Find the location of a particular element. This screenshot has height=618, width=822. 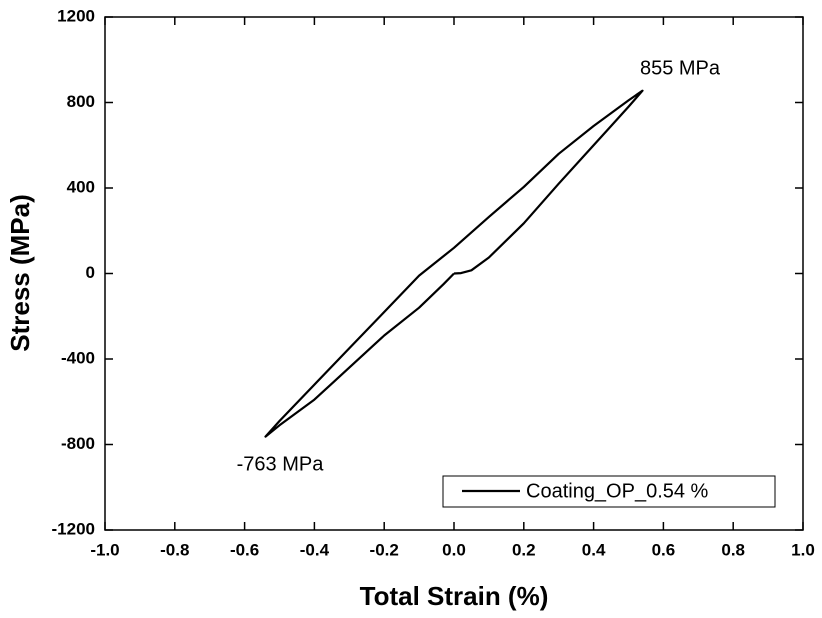

x-tick-label: -0.6 is located at coordinates (244, 549).